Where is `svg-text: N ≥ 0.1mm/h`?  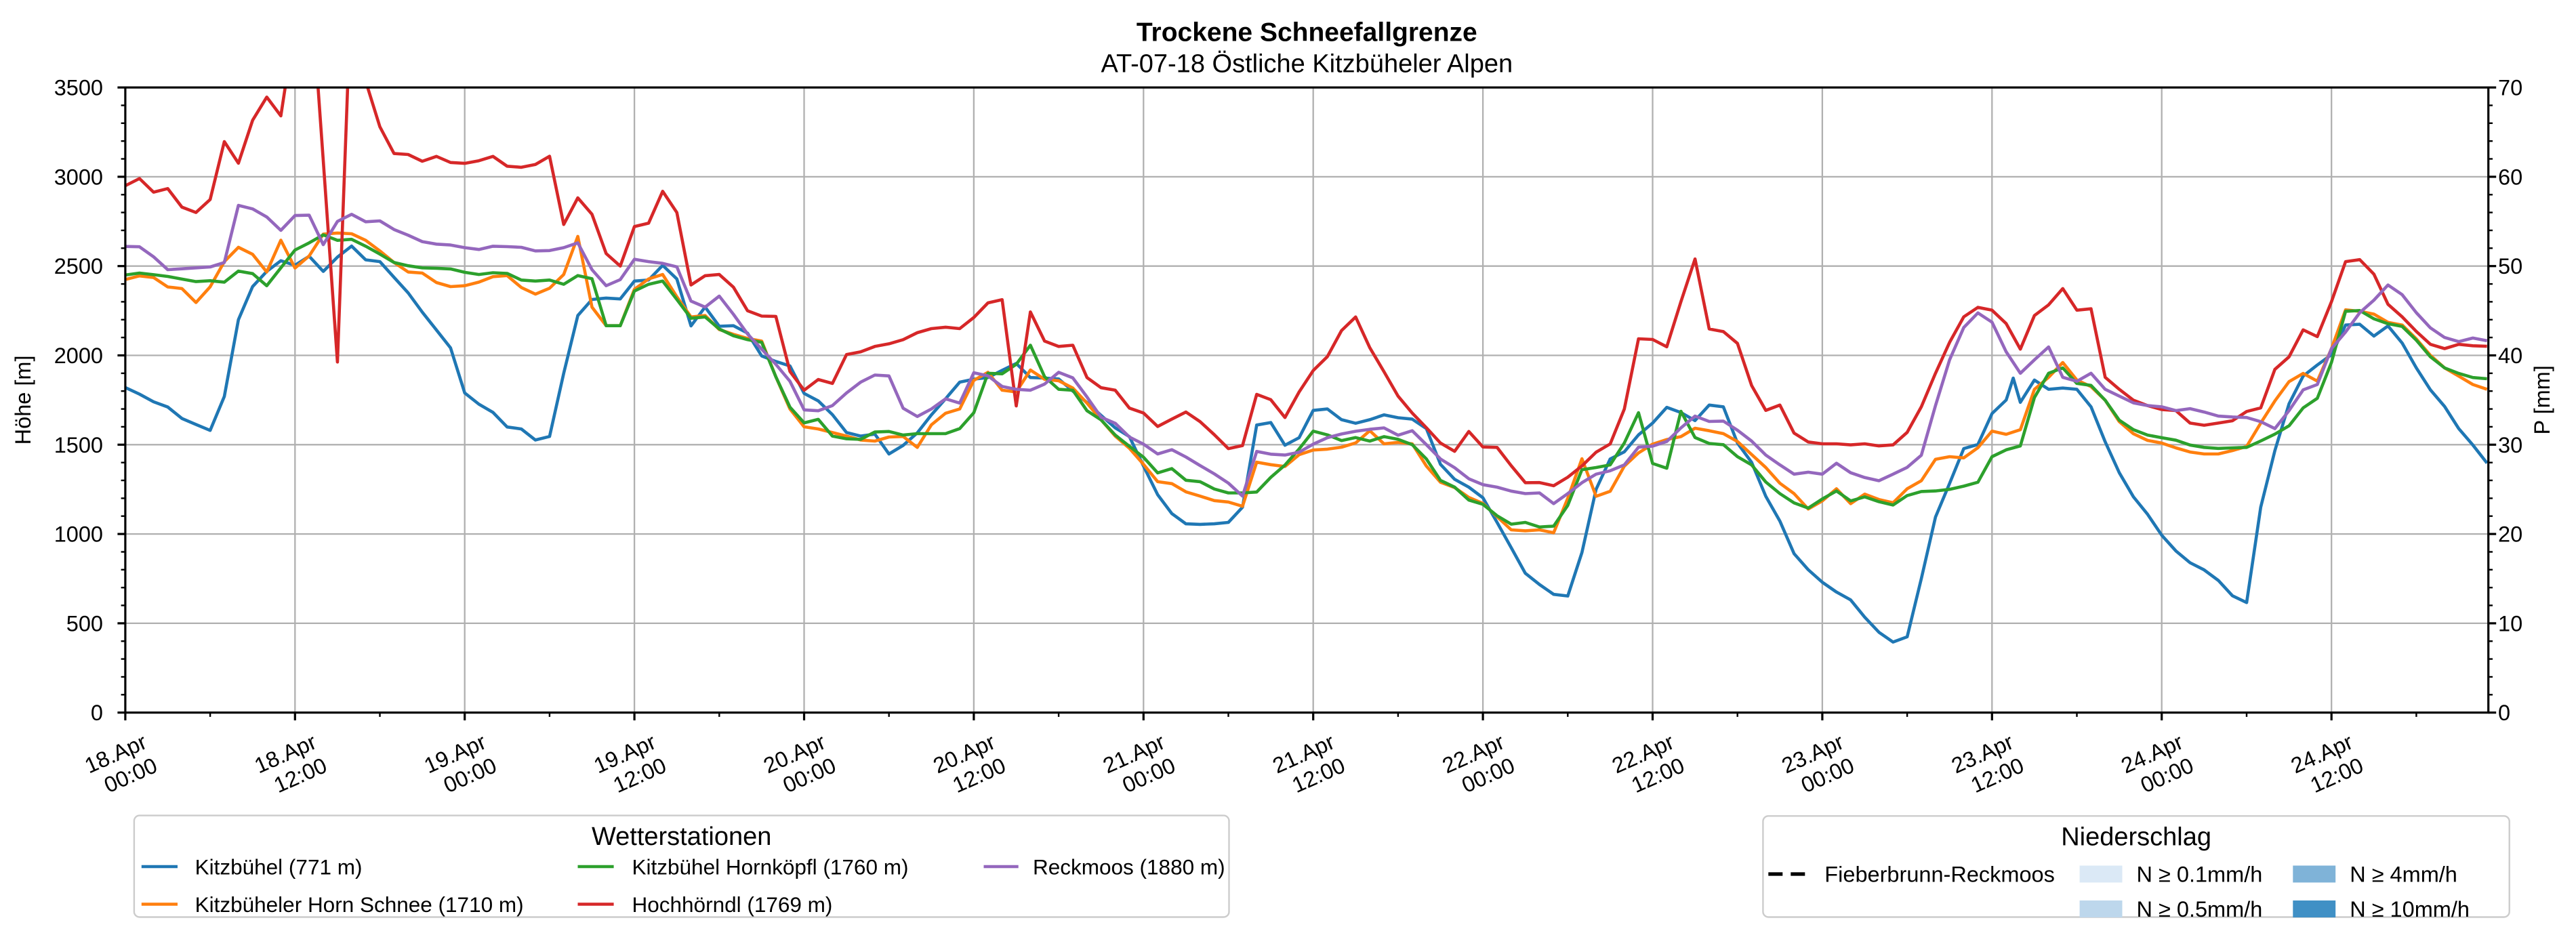
svg-text: N ≥ 0.1mm/h is located at coordinates (2200, 875).